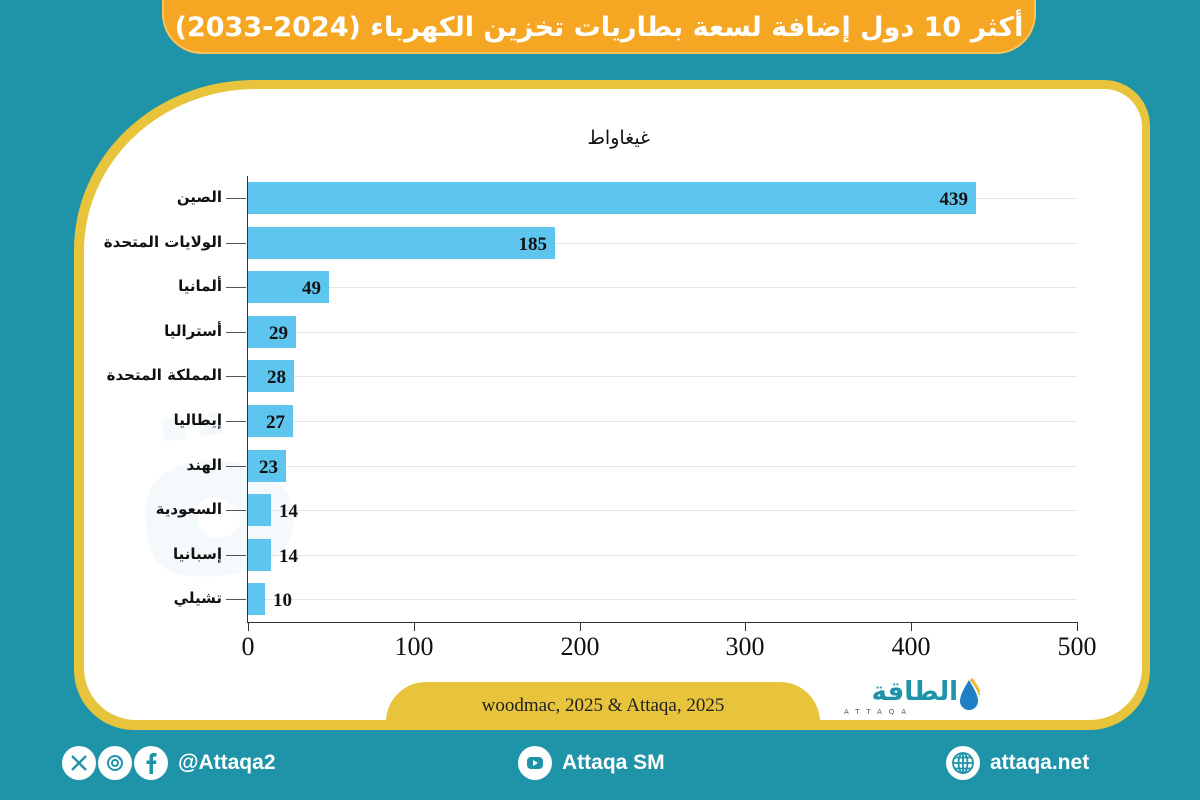 This screenshot has height=800, width=1200. I want to click on value-label: 23, so click(268, 467).